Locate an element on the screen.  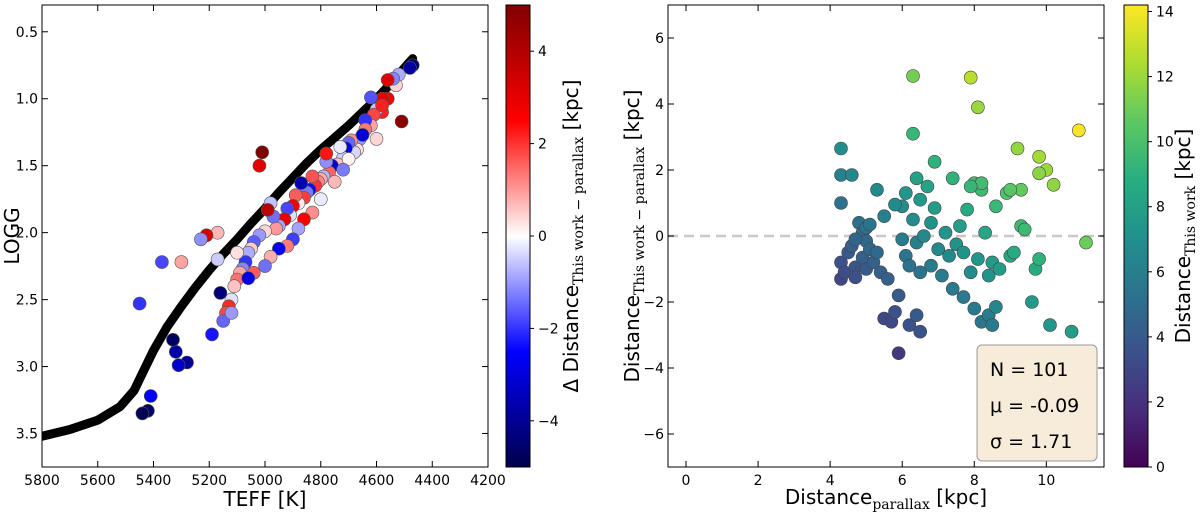
left-y-tick-label: 1.5 is located at coordinates (27, 167).